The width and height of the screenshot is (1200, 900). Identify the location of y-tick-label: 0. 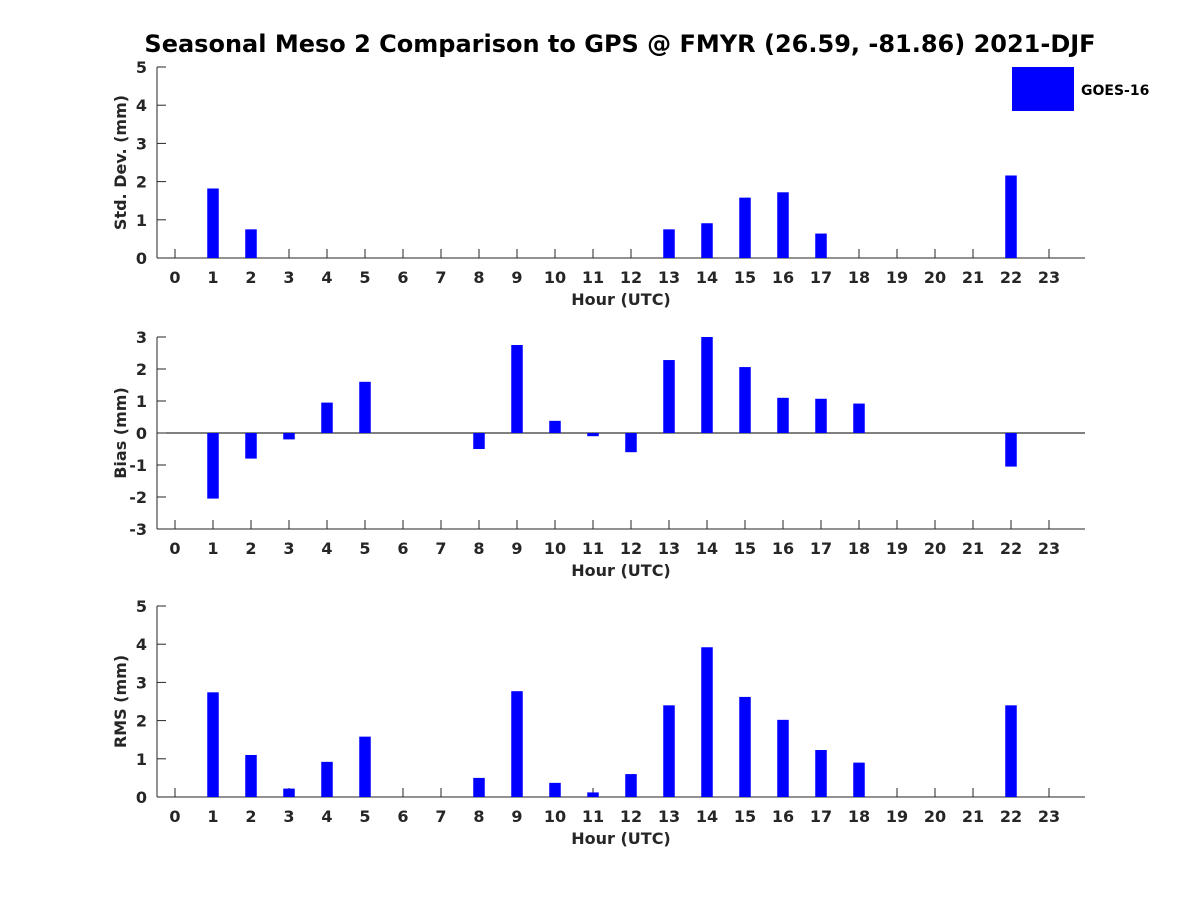
(141, 258).